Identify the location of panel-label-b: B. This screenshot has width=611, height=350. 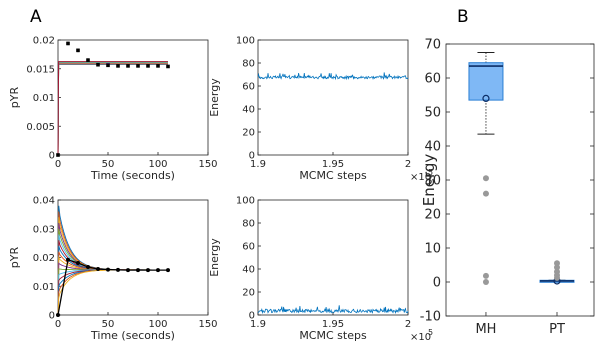
(463, 17).